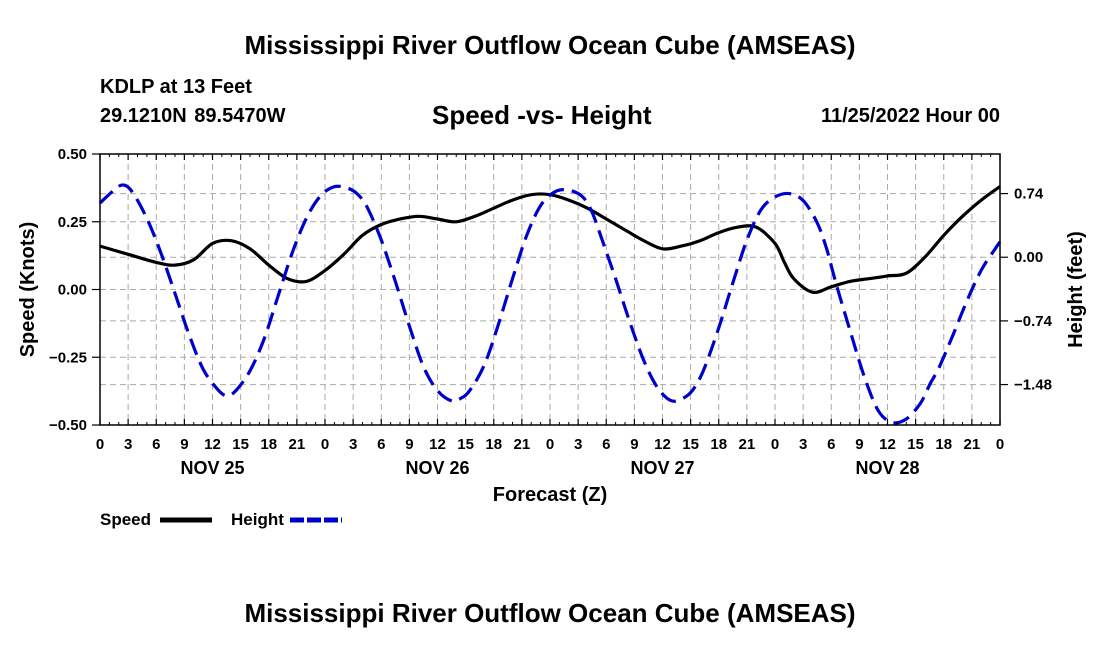  I want to click on y-tick-label: −0.50, so click(68, 425).